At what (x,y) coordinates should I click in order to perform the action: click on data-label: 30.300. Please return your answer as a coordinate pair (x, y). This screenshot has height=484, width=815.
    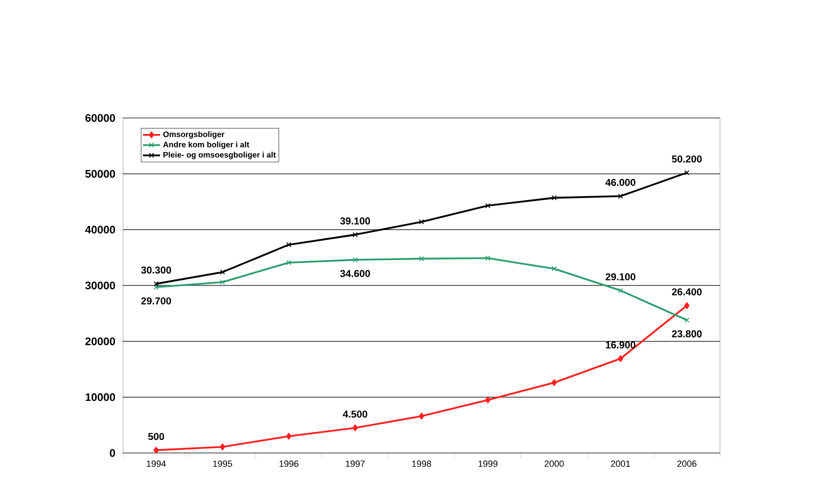
    Looking at the image, I should click on (156, 270).